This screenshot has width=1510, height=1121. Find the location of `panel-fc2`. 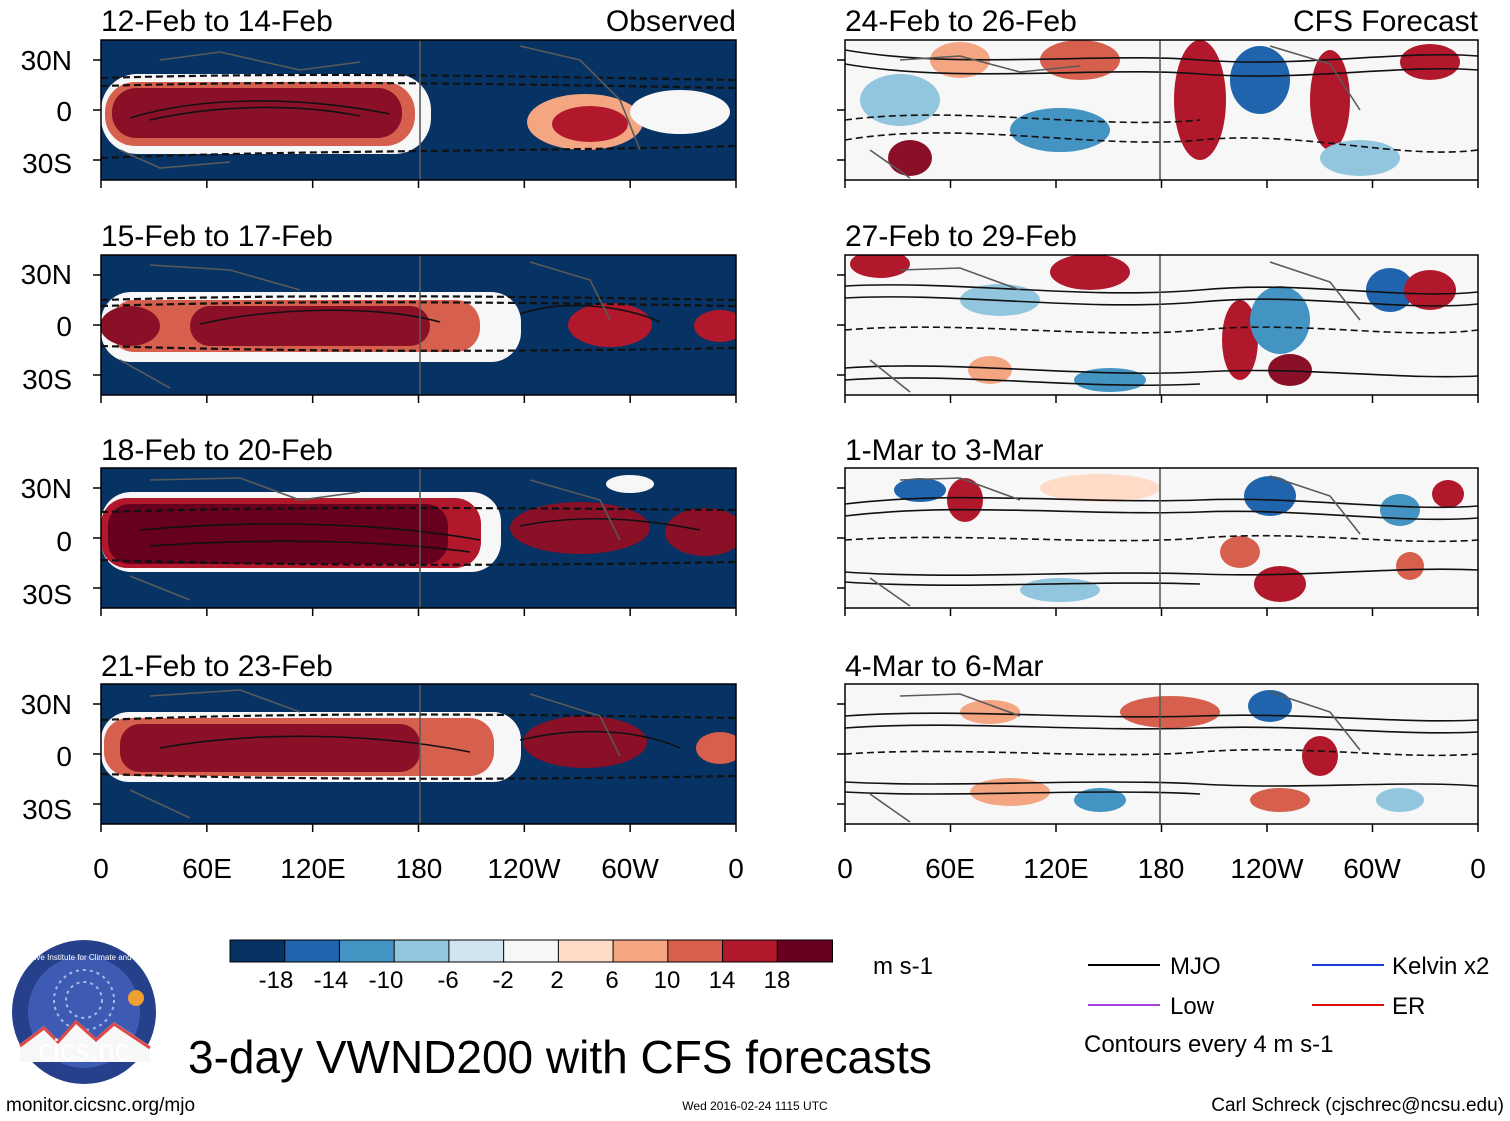

panel-fc2 is located at coordinates (1161, 325).